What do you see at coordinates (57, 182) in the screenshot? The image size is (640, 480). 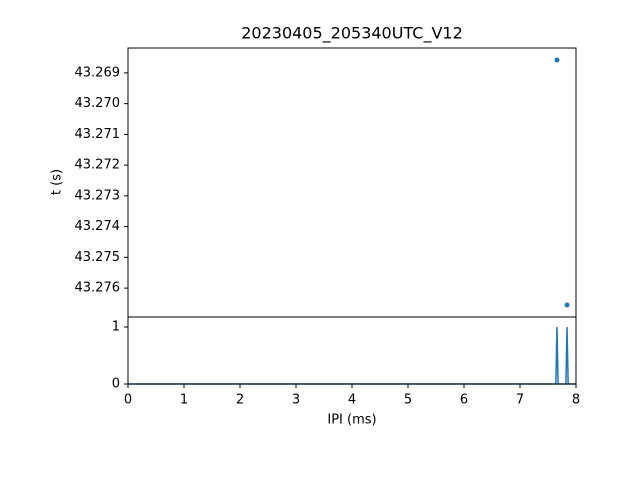 I see `y-axis-label: t (s)` at bounding box center [57, 182].